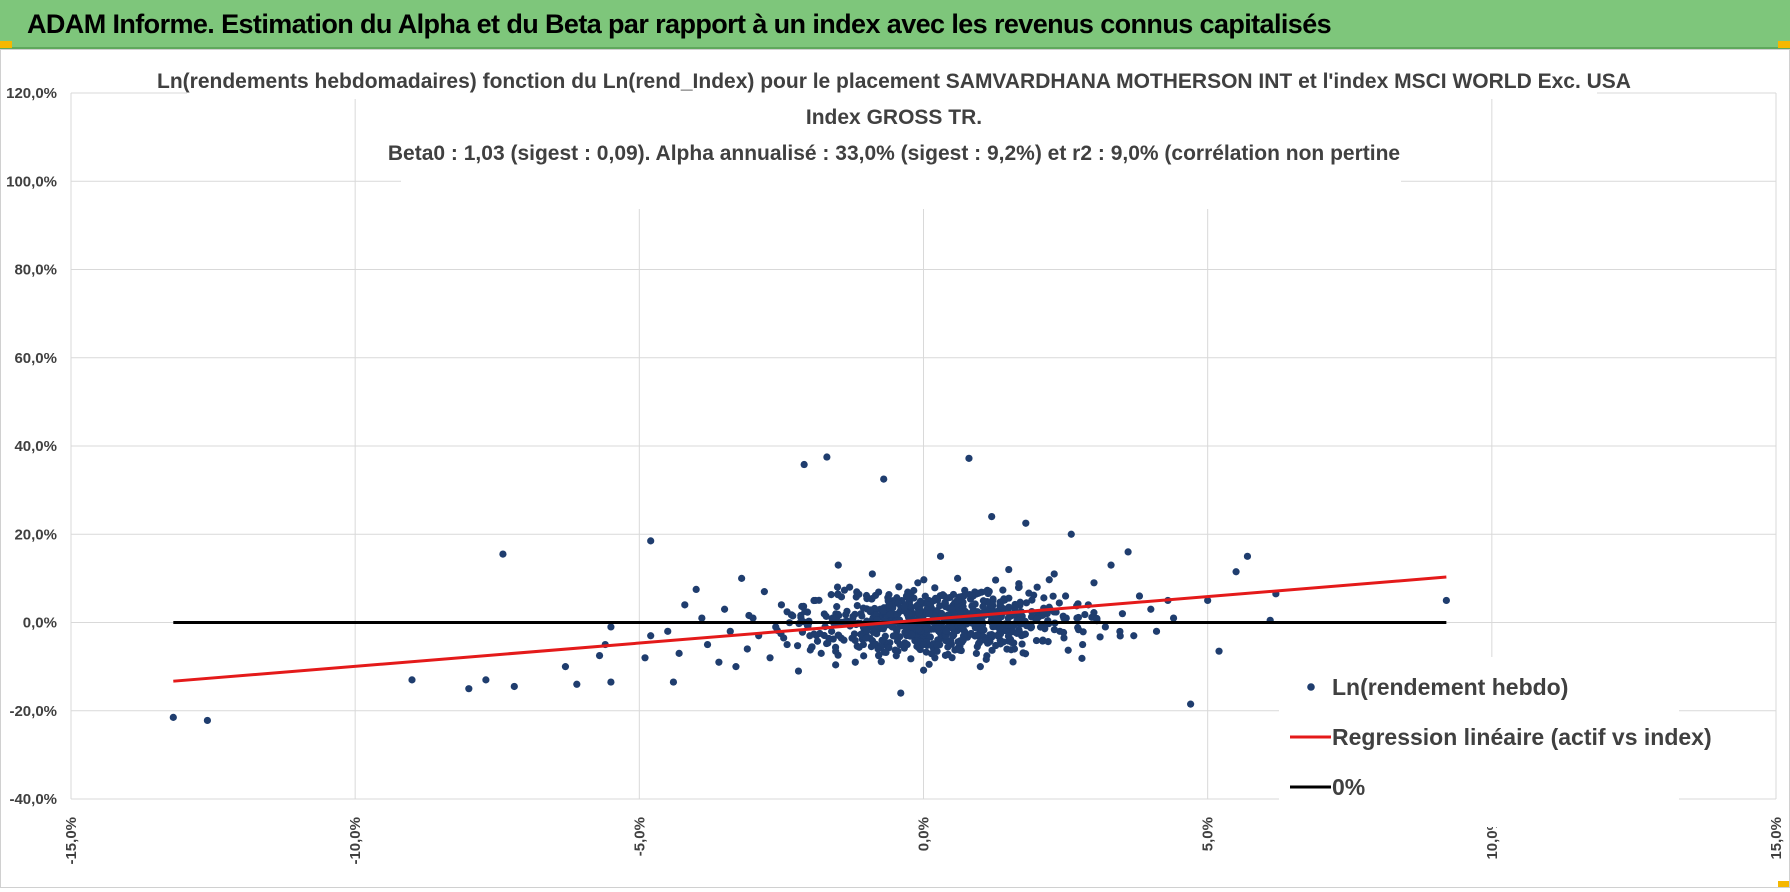 Image resolution: width=1790 pixels, height=892 pixels. Describe the element at coordinates (6, 44) in the screenshot. I see `corner-marker-left` at that location.